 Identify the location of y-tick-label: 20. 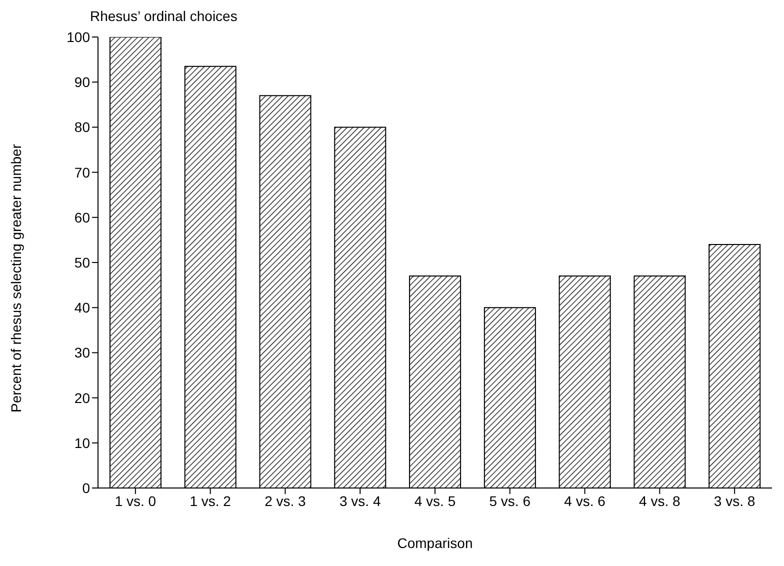
(82, 398).